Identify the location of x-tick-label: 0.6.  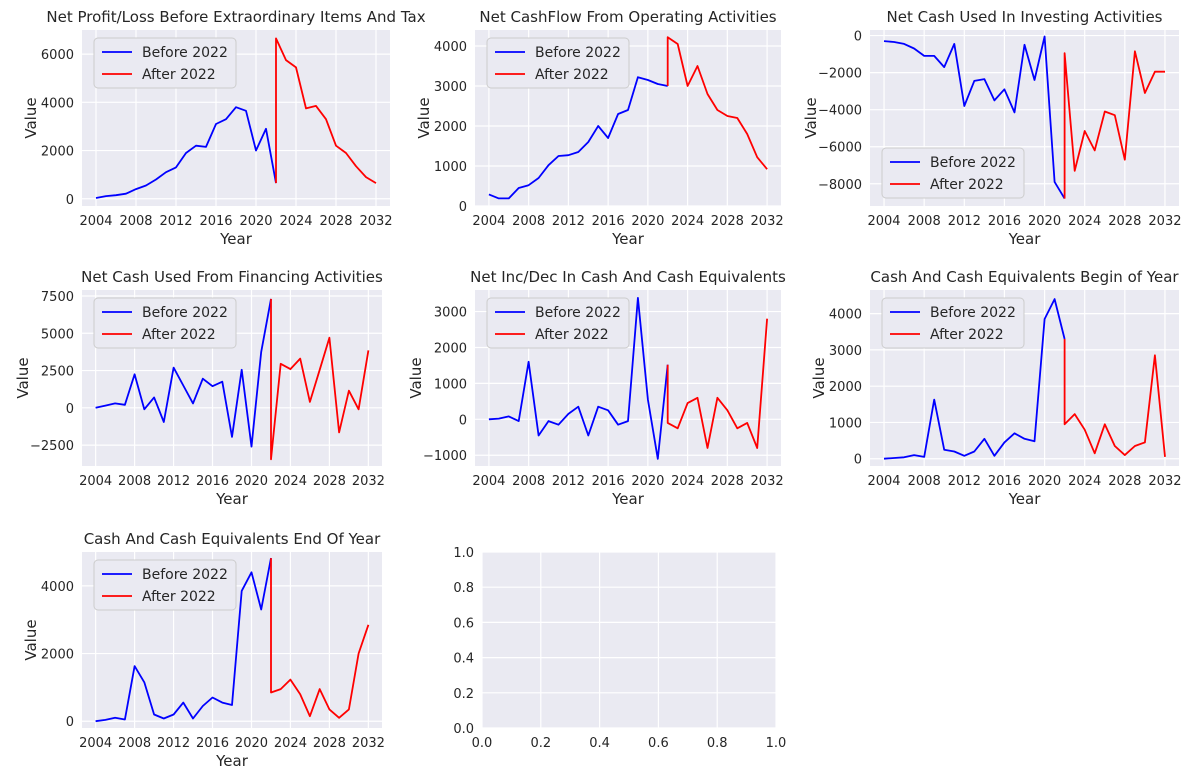
(658, 743).